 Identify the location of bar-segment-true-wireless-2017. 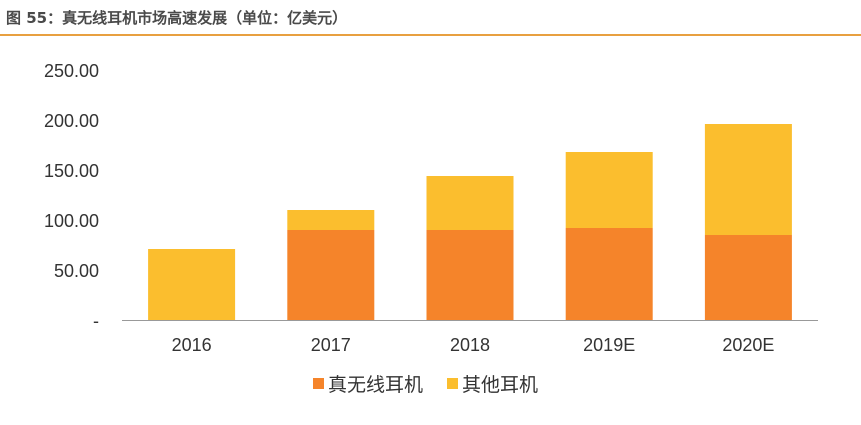
(331, 275).